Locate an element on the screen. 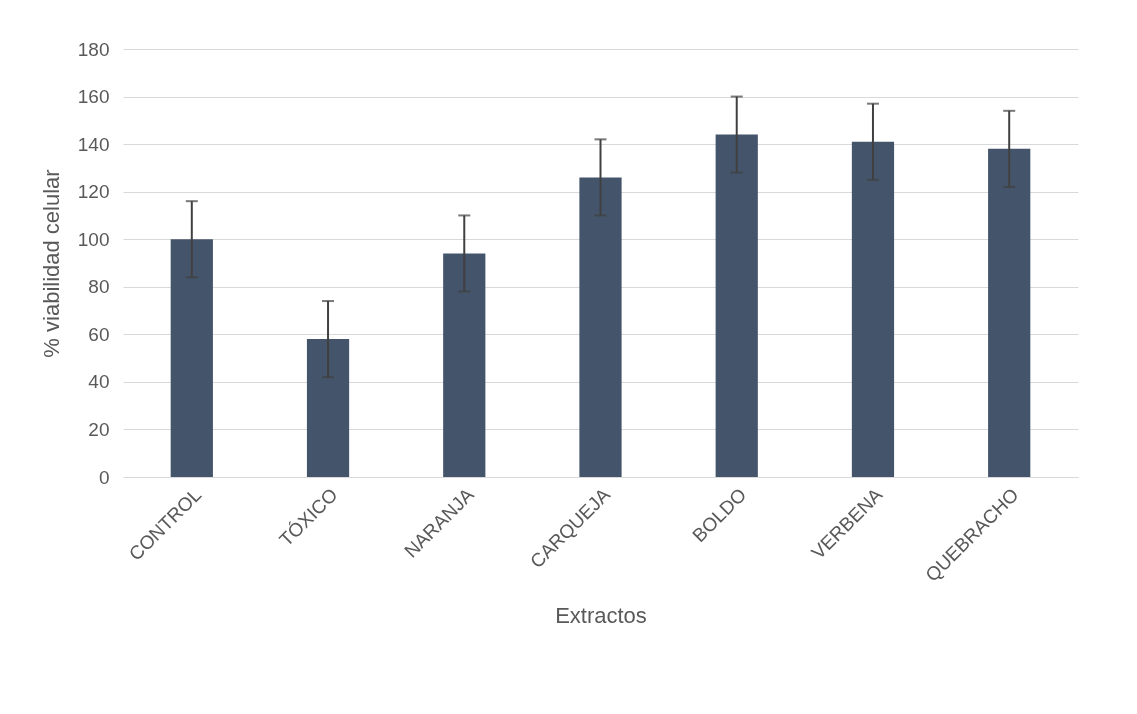  y-tick-label: 80 is located at coordinates (99, 287).